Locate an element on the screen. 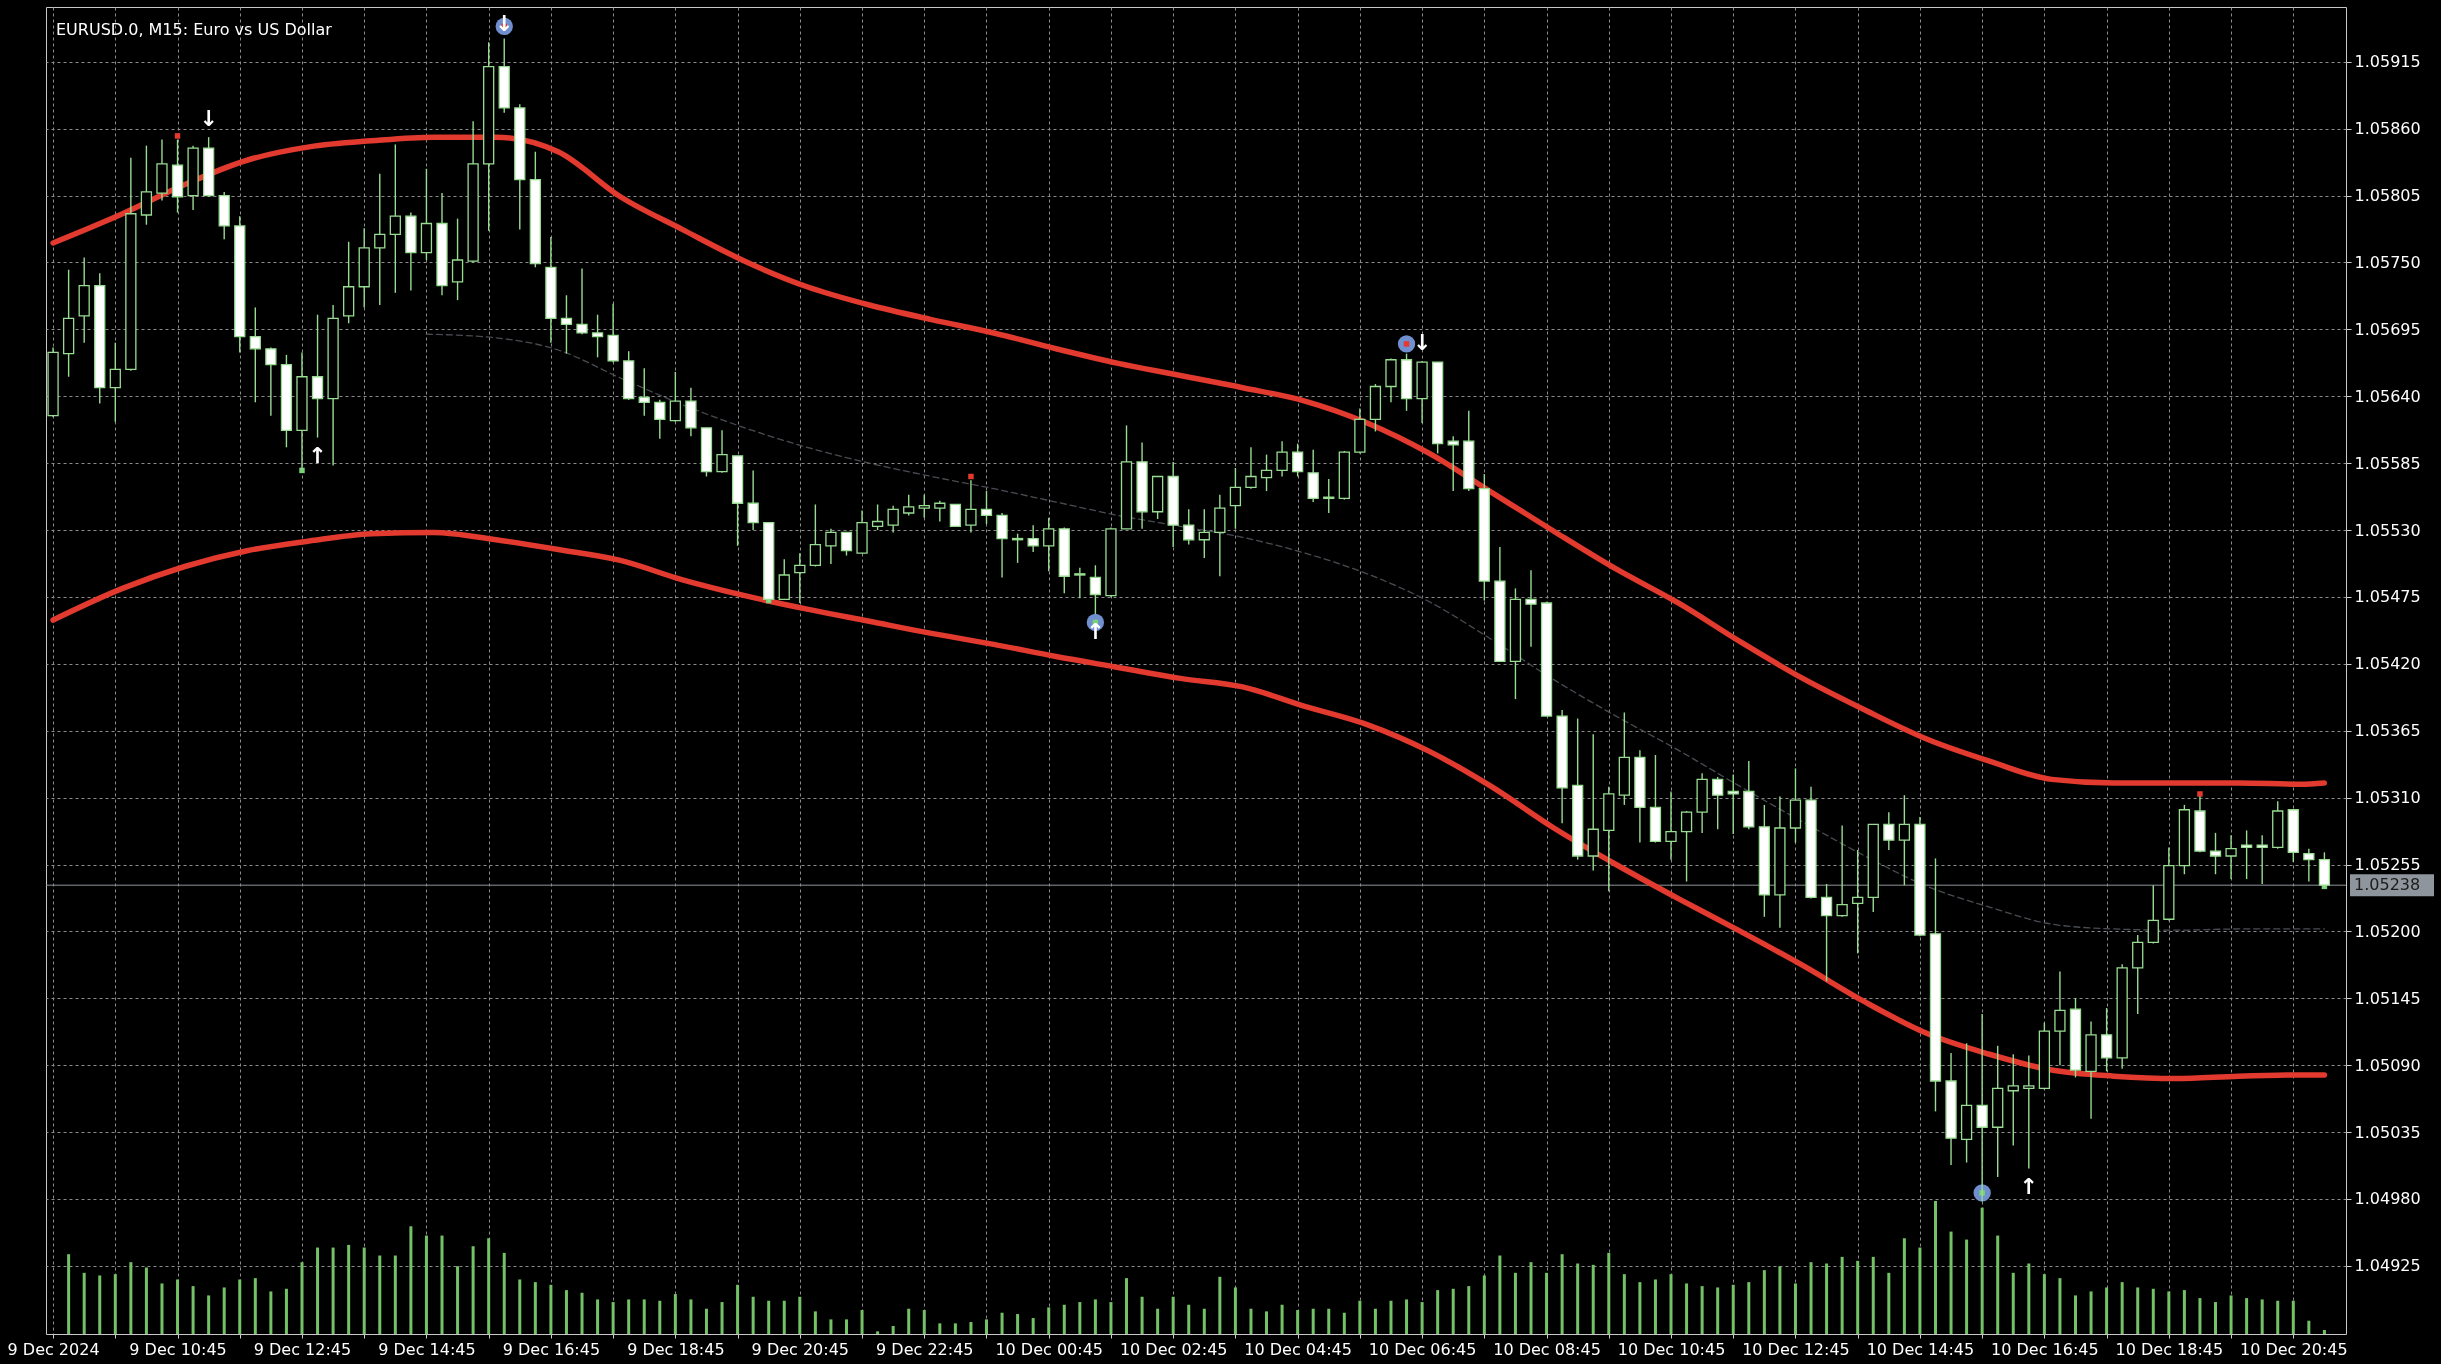 This screenshot has height=1369, width=2448. y-tick-label: 1.05310 is located at coordinates (2387, 798).